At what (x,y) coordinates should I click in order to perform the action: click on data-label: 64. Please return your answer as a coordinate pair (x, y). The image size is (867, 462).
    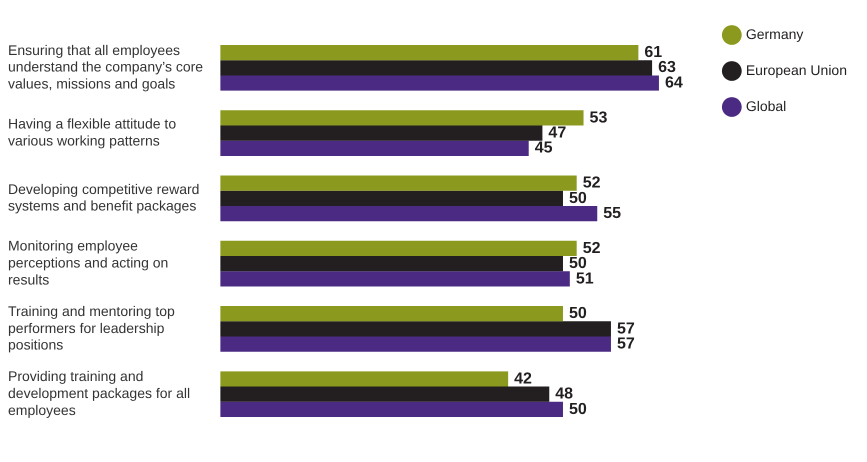
    Looking at the image, I should click on (673, 83).